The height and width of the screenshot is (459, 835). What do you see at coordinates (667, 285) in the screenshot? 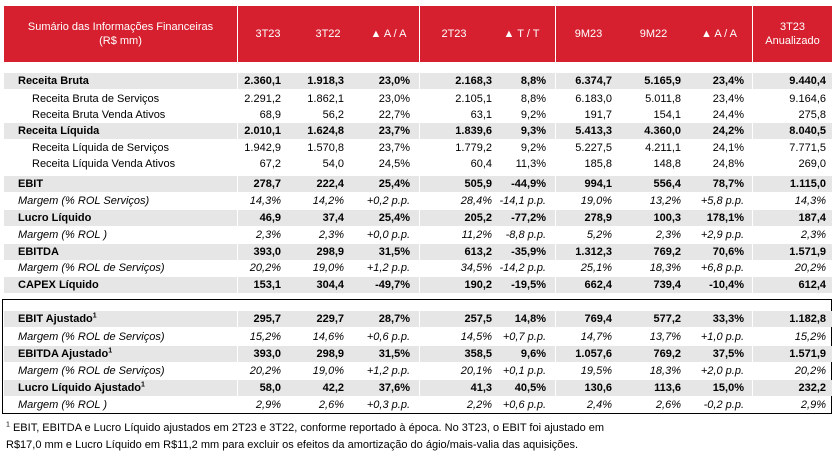
I see `cell-value: 739,4` at bounding box center [667, 285].